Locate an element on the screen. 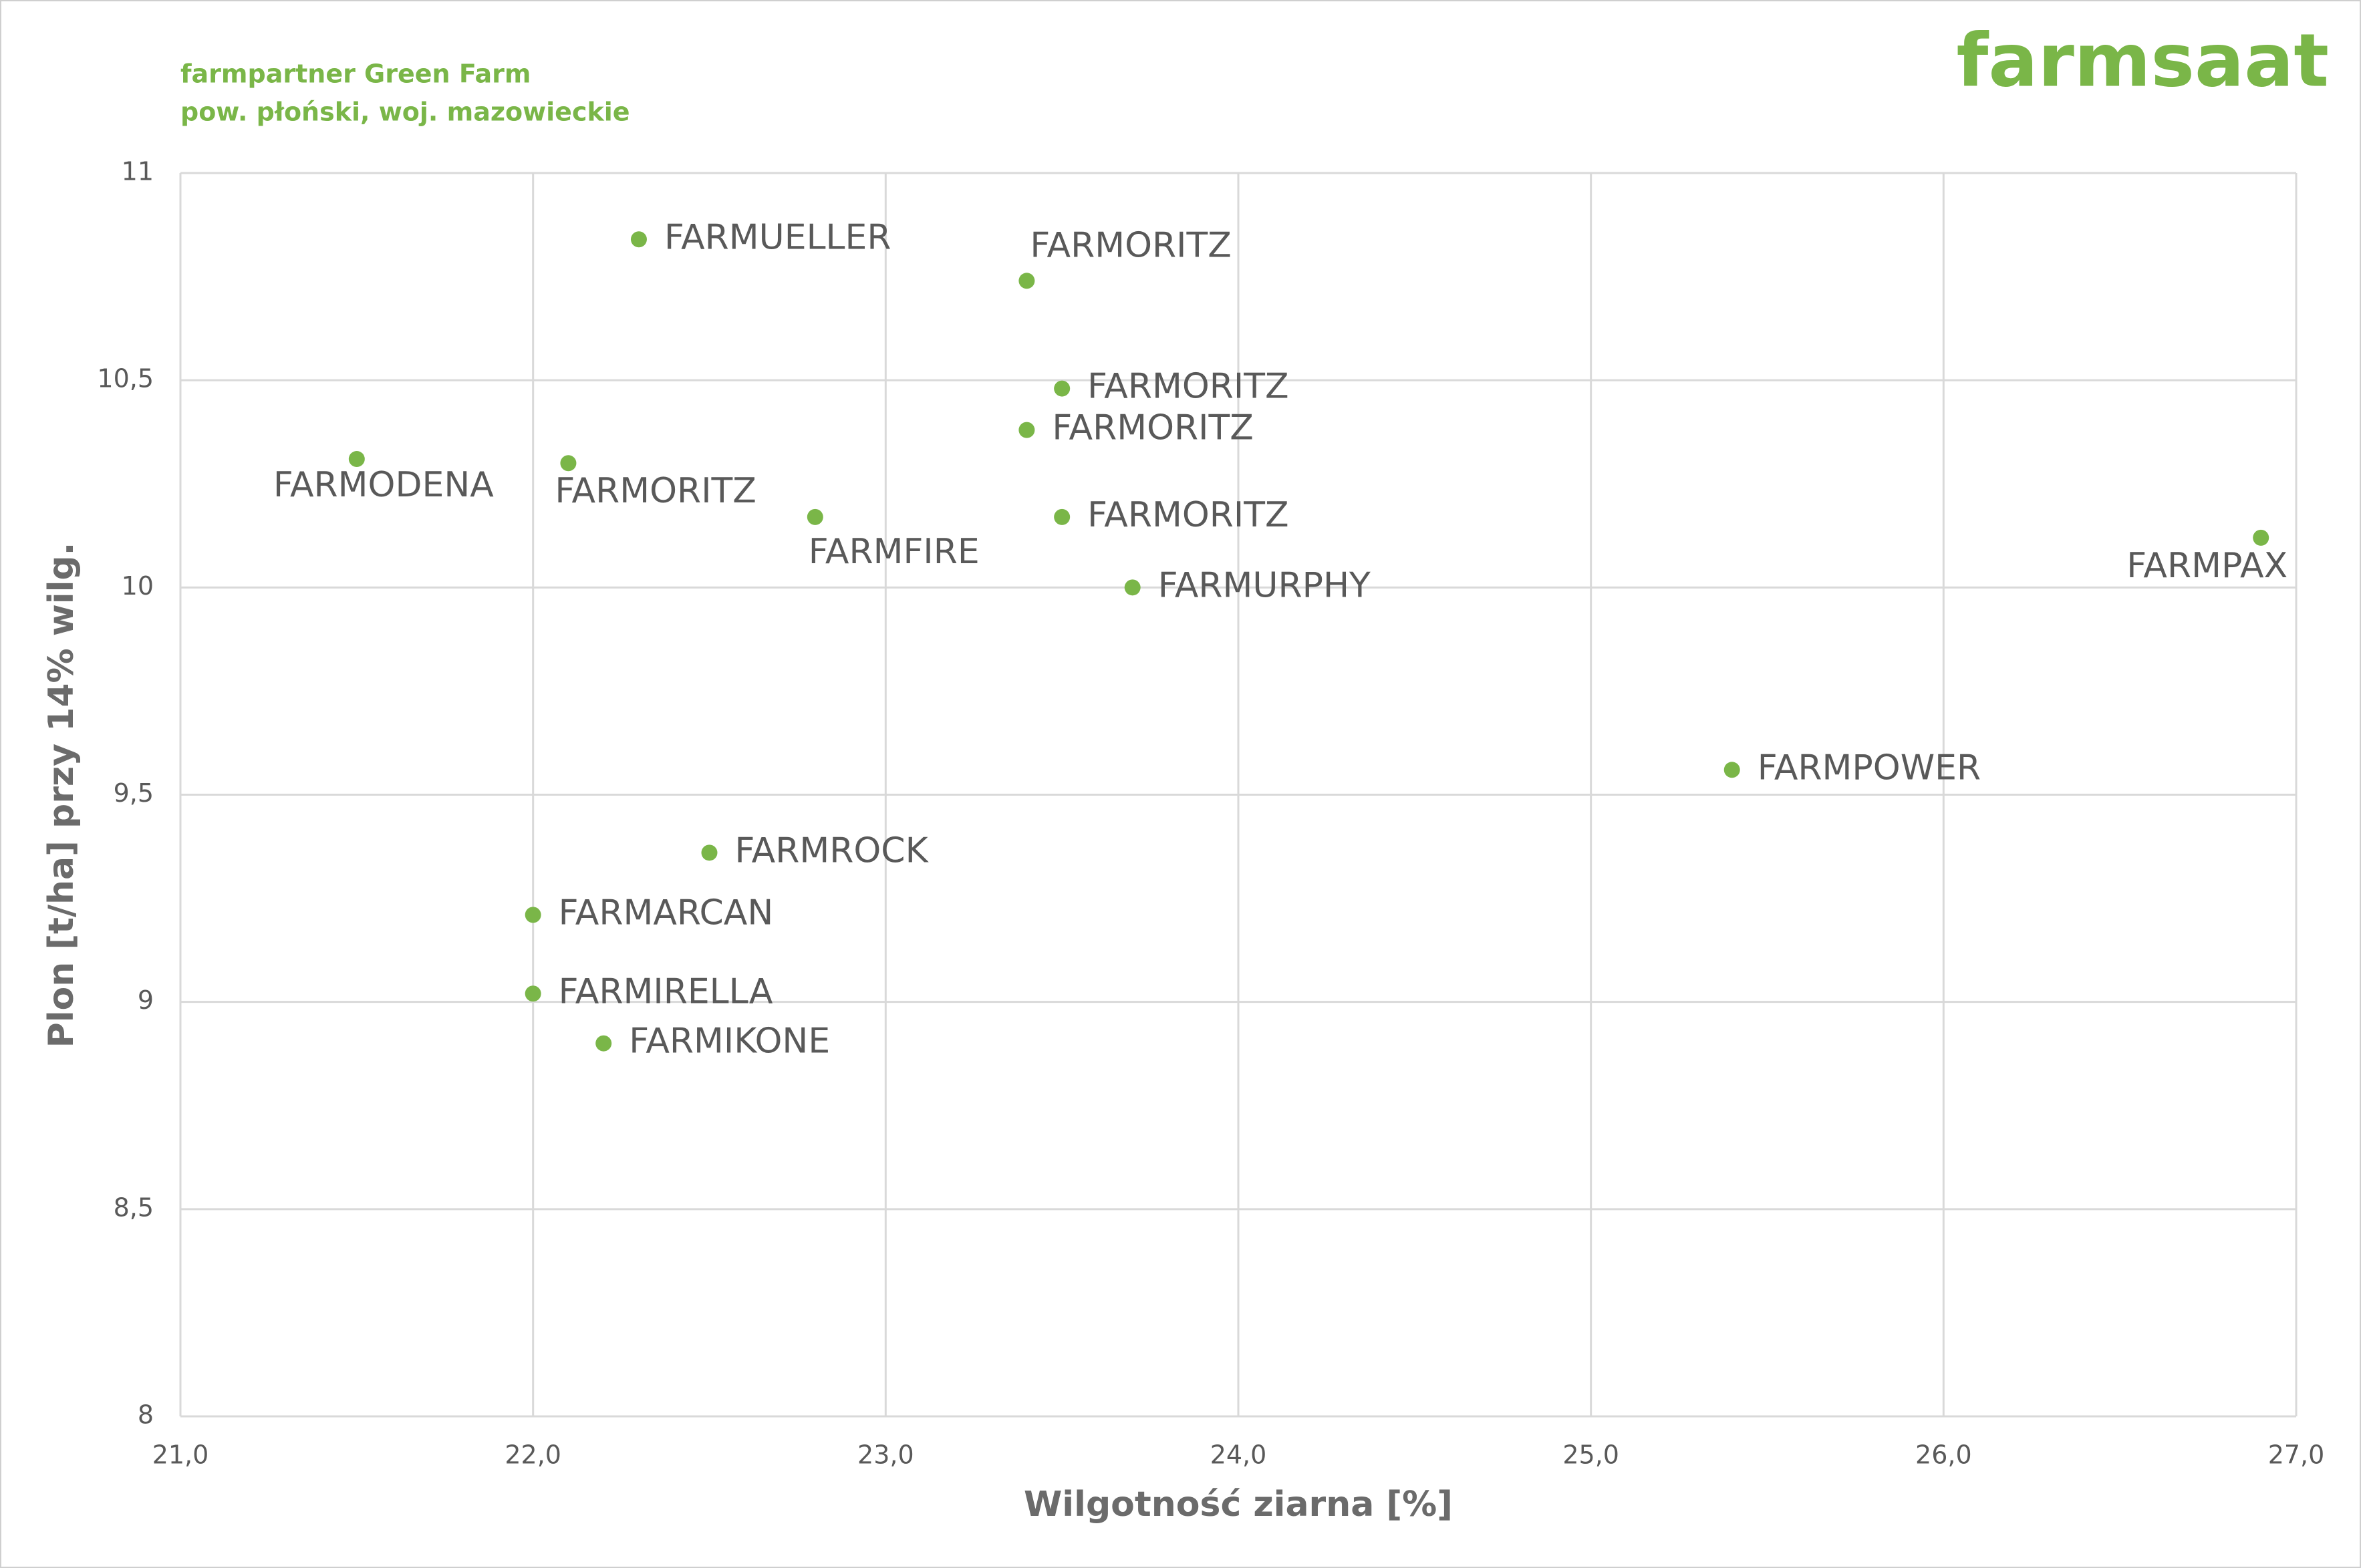 The width and height of the screenshot is (2361, 1568). point-label: FARMPOWER is located at coordinates (1869, 768).